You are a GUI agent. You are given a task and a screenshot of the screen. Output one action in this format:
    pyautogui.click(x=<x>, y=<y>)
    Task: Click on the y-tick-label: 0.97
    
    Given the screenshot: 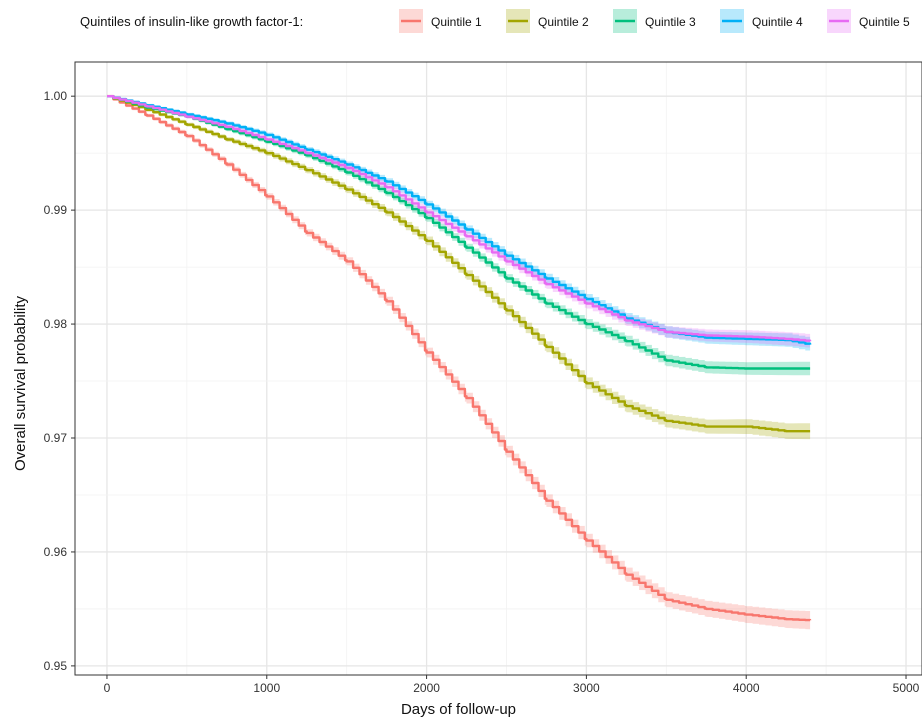 What is the action you would take?
    pyautogui.click(x=56, y=438)
    